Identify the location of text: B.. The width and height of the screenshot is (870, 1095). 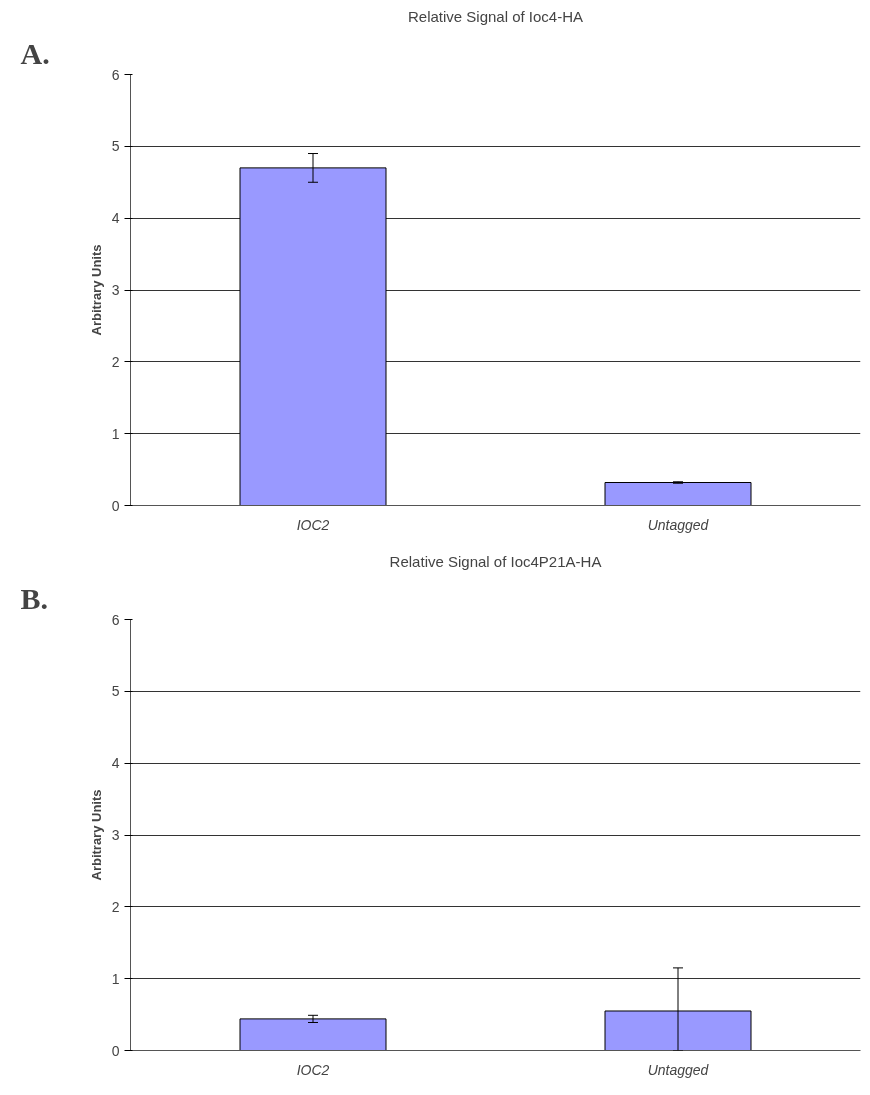
(34, 598).